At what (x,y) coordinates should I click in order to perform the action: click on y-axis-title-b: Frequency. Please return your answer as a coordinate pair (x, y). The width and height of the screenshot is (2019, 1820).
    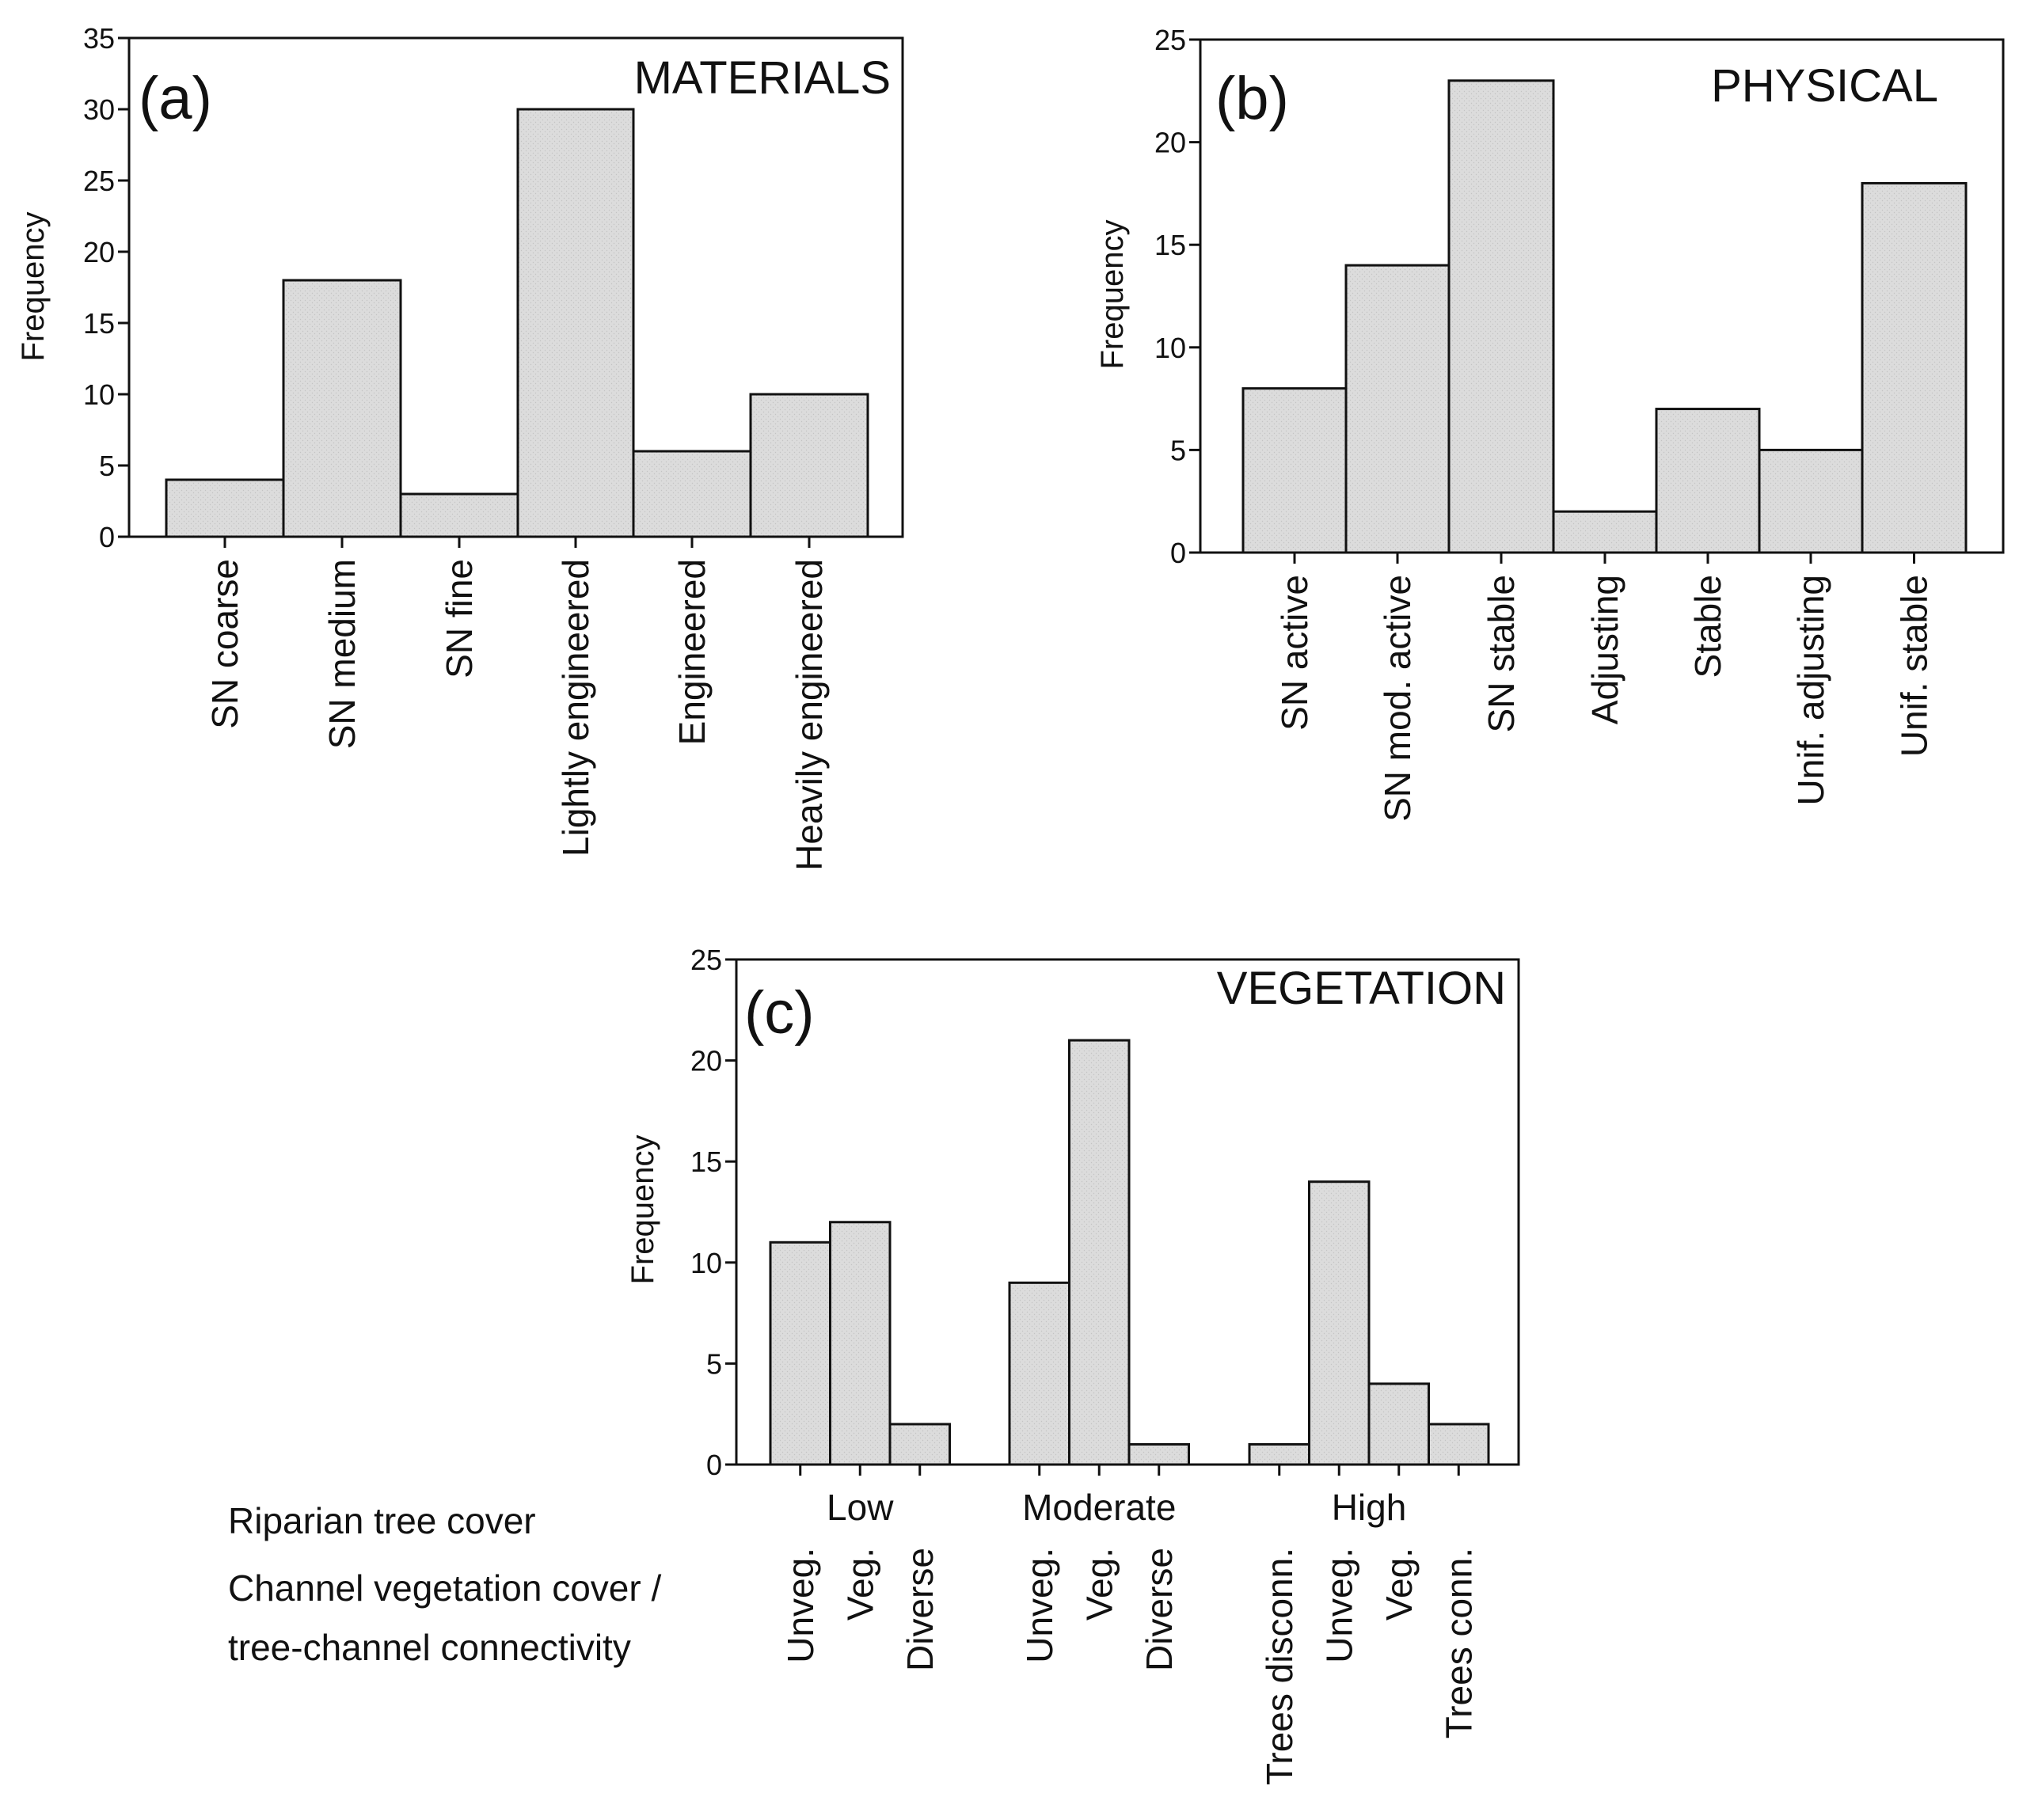
    Looking at the image, I should click on (1112, 295).